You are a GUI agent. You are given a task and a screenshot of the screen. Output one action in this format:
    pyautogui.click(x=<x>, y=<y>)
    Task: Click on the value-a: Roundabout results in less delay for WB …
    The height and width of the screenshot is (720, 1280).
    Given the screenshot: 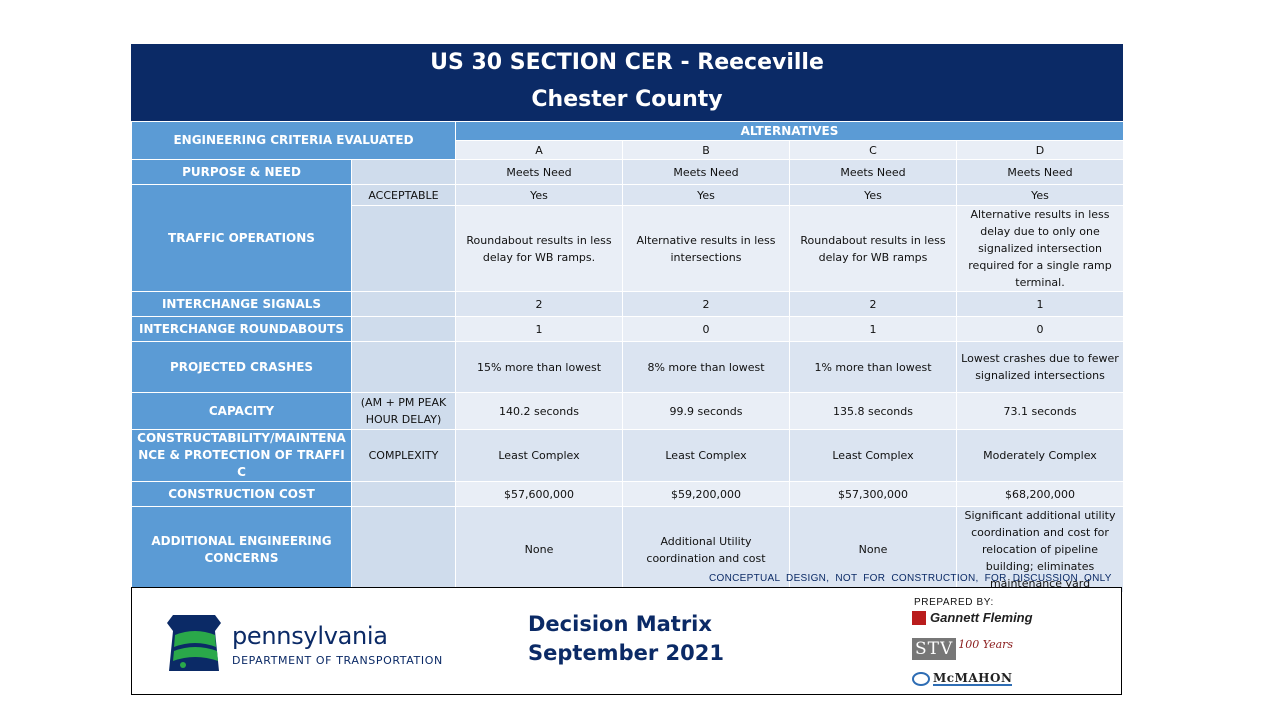 What is the action you would take?
    pyautogui.click(x=539, y=248)
    